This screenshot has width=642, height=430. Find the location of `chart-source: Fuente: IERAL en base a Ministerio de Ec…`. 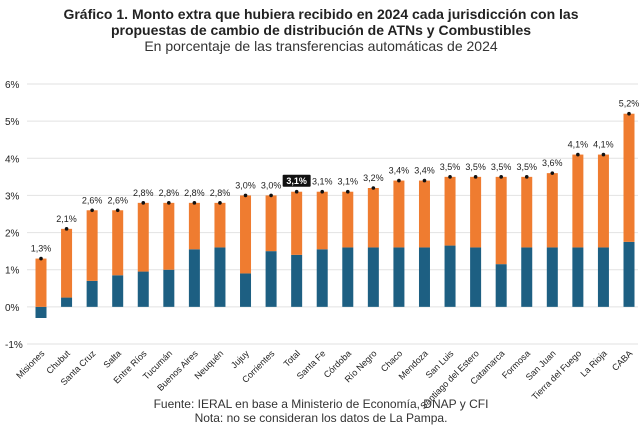

chart-source: Fuente: IERAL en base a Ministerio de Ec… is located at coordinates (321, 404).